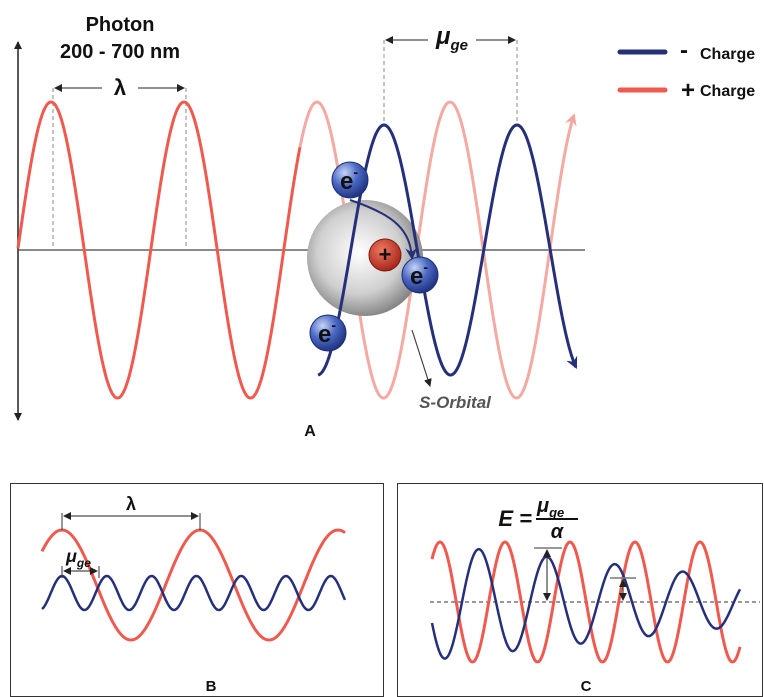 Image resolution: width=764 pixels, height=697 pixels. What do you see at coordinates (455, 402) in the screenshot?
I see `orbital-label: S-Orbital` at bounding box center [455, 402].